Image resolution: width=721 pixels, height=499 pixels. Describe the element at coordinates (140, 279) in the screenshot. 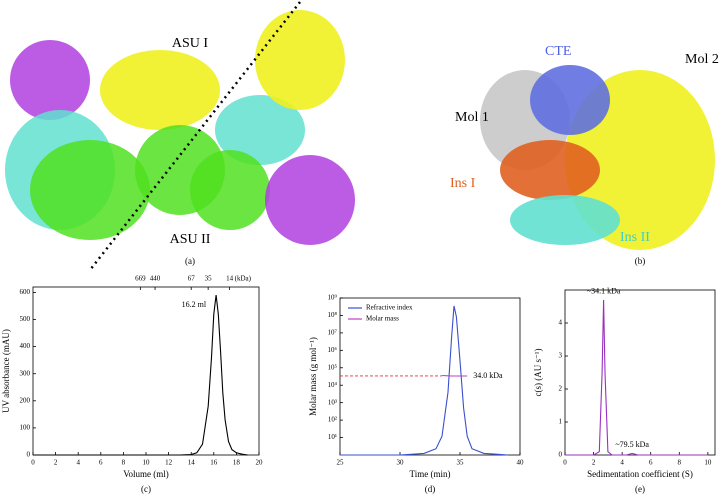

I see `top-tick-label: 669` at that location.